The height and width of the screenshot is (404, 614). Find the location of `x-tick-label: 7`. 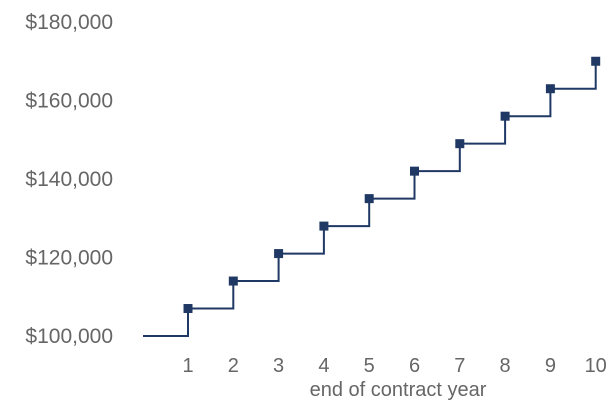

x-tick-label: 7 is located at coordinates (459, 366).